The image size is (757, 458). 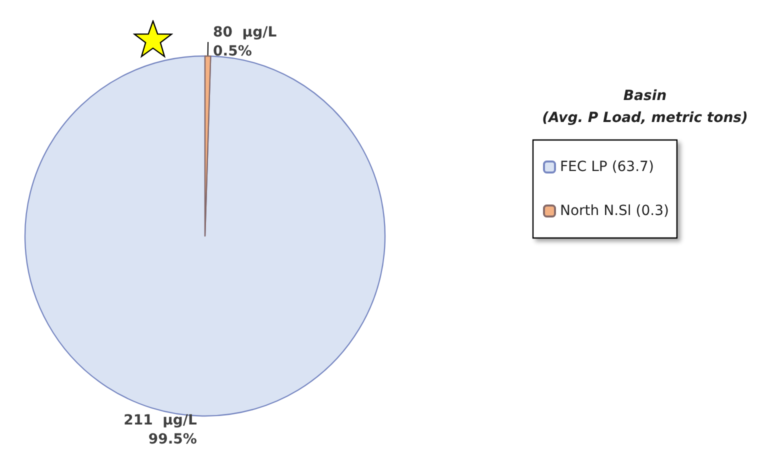 What do you see at coordinates (645, 107) in the screenshot?
I see `legend-title: Basin (Avg. P Load, metric tons)` at bounding box center [645, 107].